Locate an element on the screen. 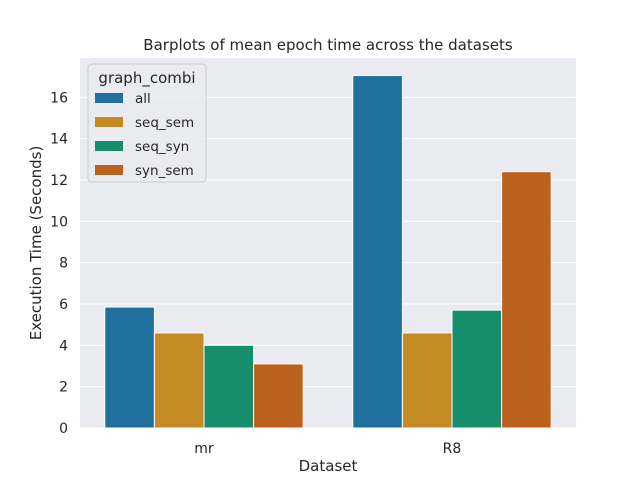  y-axis-title: Execution Time (Seconds) is located at coordinates (36, 243).